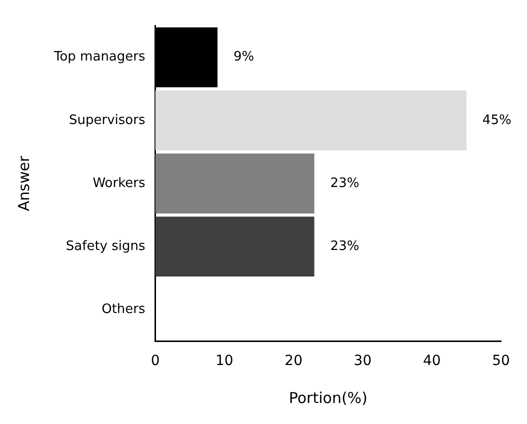 The width and height of the screenshot is (527, 424). What do you see at coordinates (23, 183) in the screenshot?
I see `y-axis-title: Answer` at bounding box center [23, 183].